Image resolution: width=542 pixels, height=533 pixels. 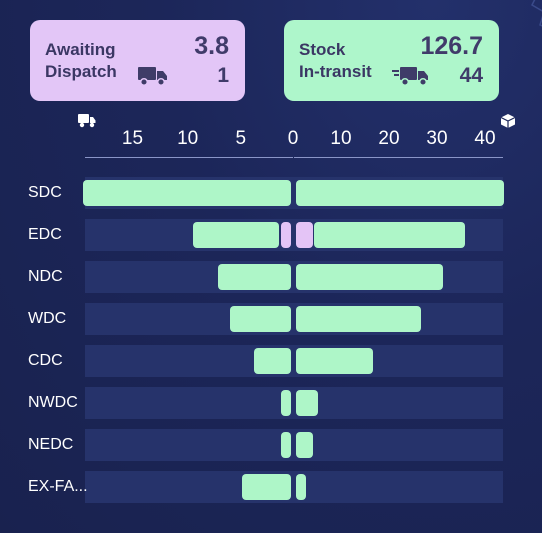 What do you see at coordinates (81, 60) in the screenshot?
I see `awaiting-dispatch-label: Awaiting Dispatch` at bounding box center [81, 60].